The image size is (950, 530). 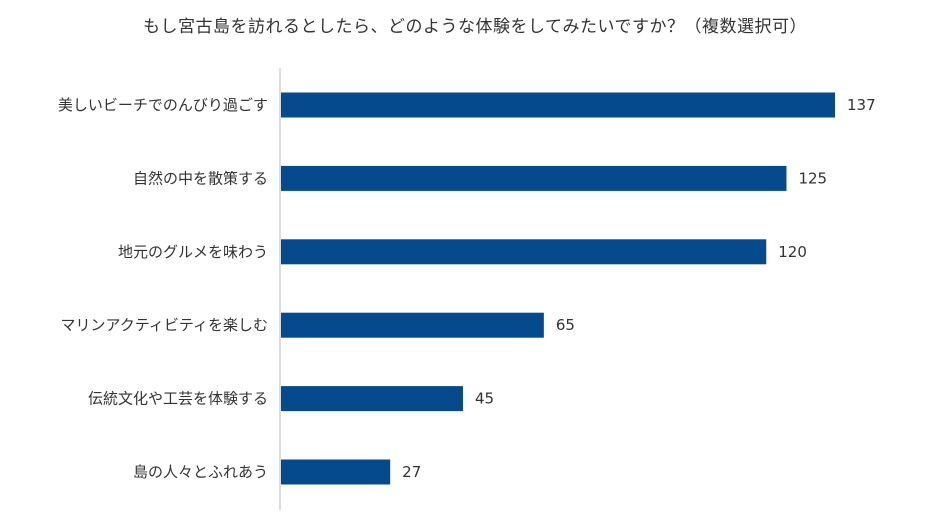 What do you see at coordinates (861, 105) in the screenshot?
I see `data-label: 137` at bounding box center [861, 105].